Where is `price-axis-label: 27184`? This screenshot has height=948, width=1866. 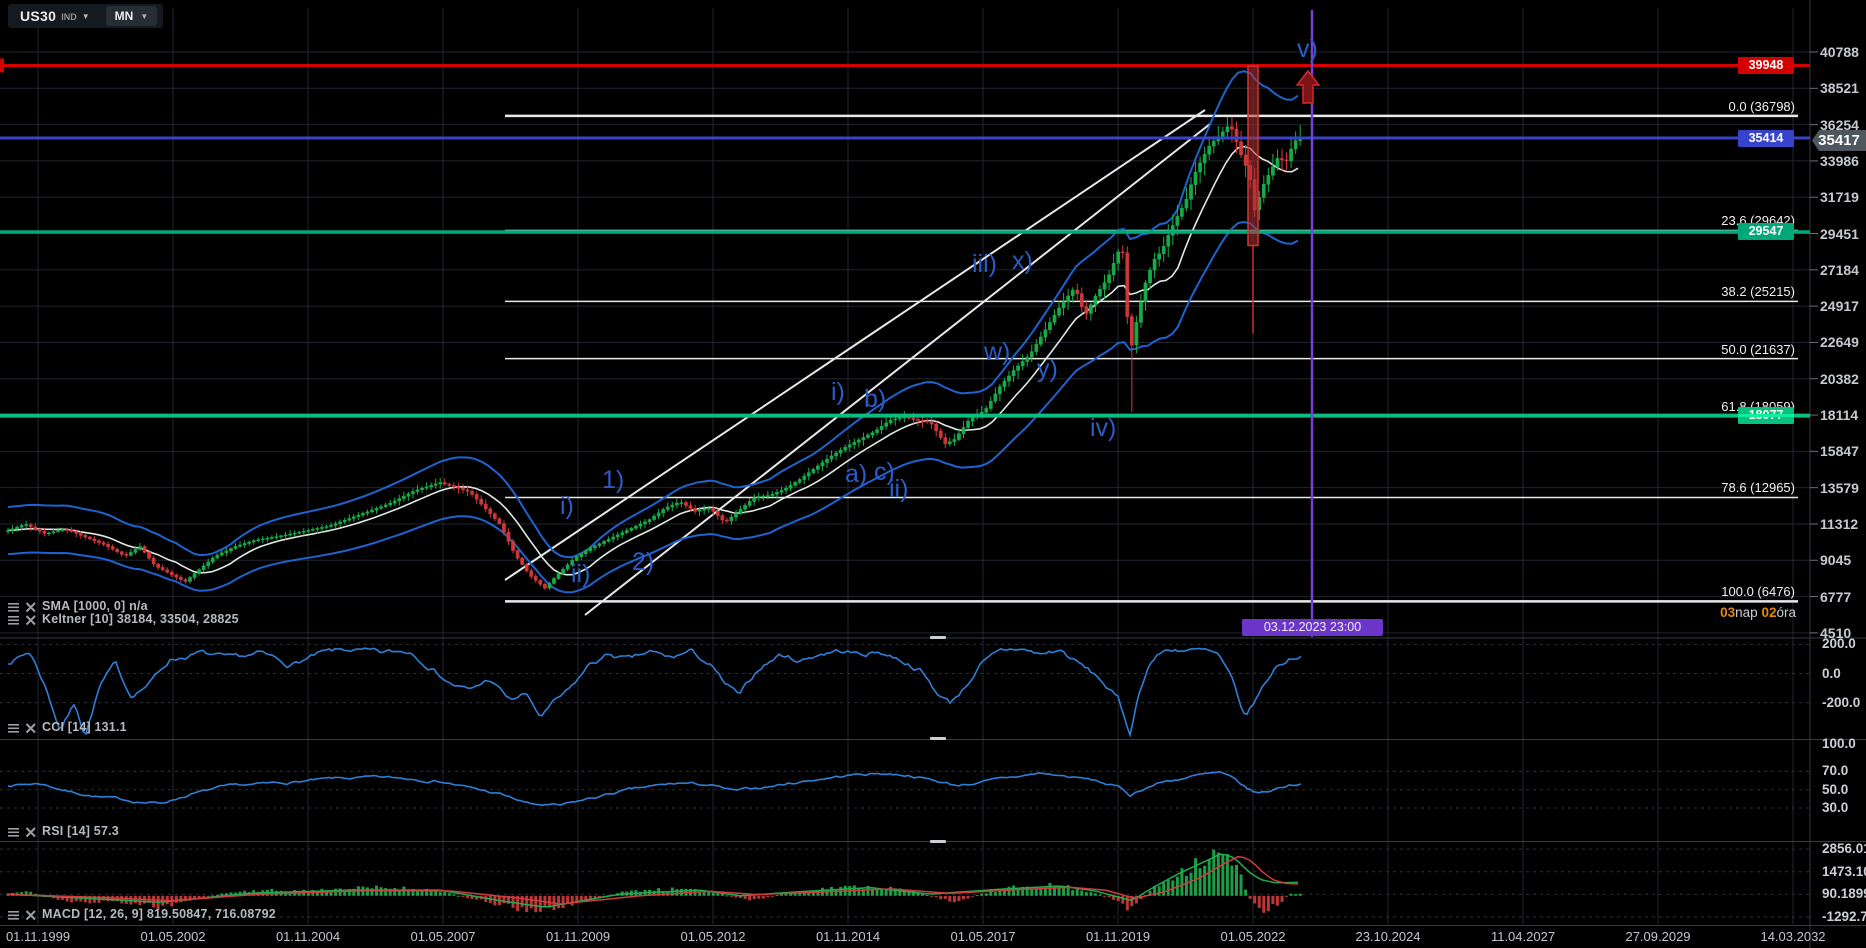
price-axis-label: 27184 is located at coordinates (1839, 269).